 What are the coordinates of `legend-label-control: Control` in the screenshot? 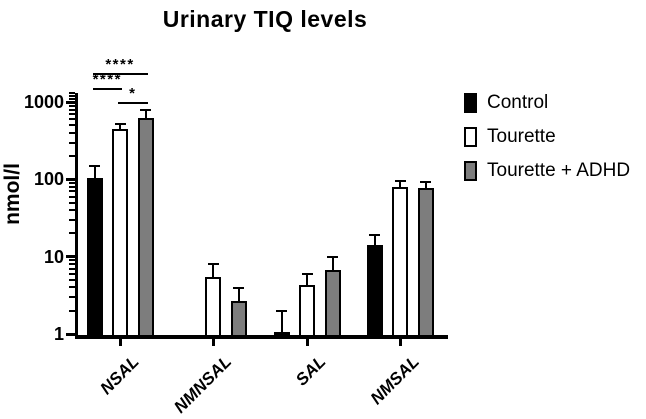 It's located at (518, 102).